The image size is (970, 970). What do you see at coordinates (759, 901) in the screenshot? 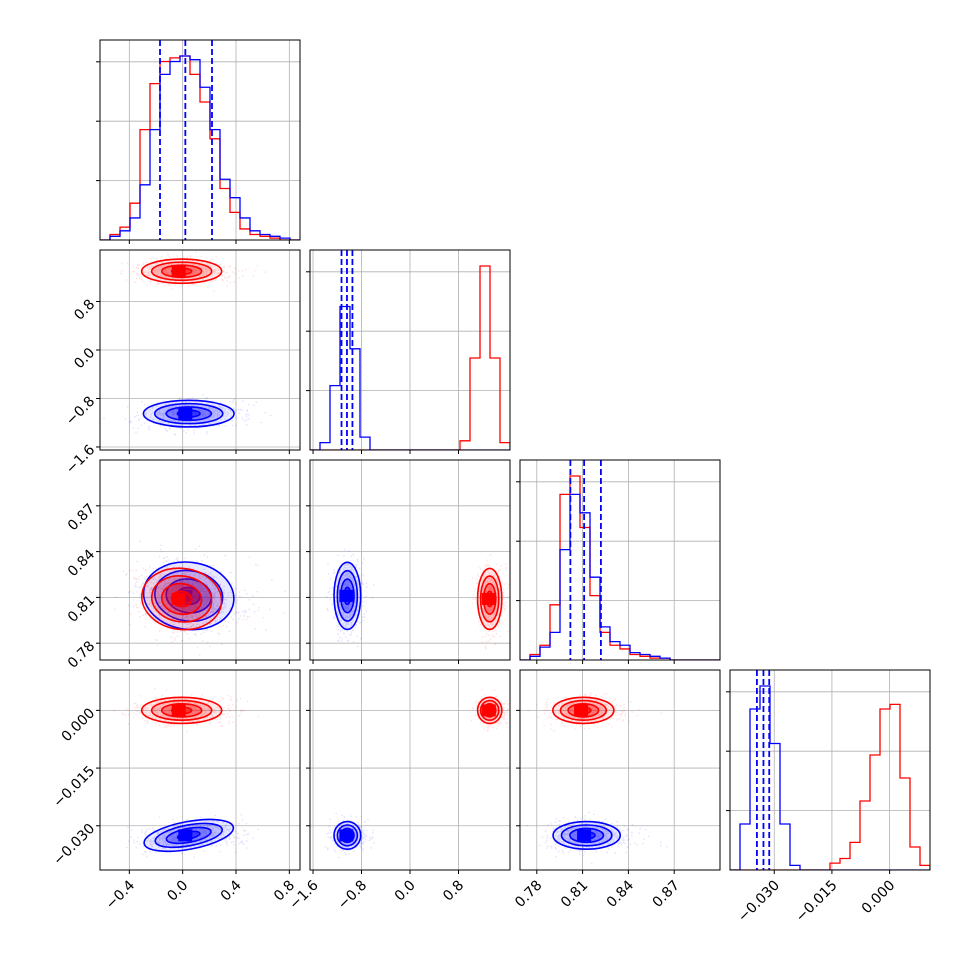
I see `x-tick-label-3-0: −0.030` at bounding box center [759, 901].